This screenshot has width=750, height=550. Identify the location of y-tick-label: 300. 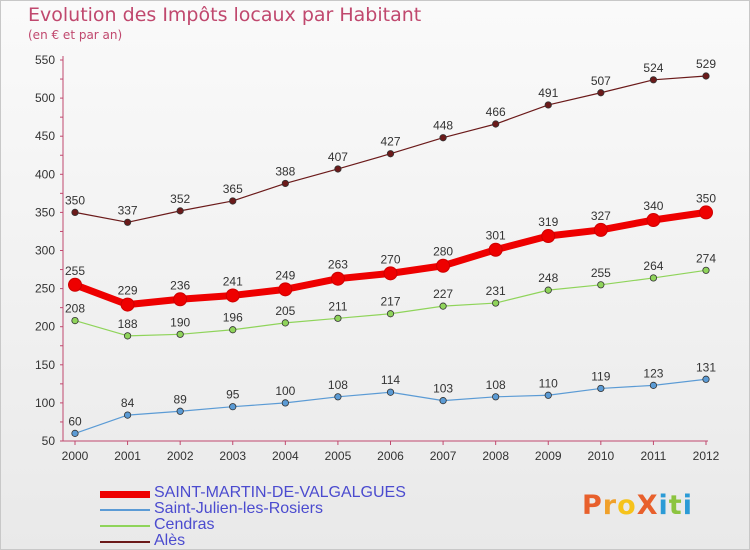
(45, 251).